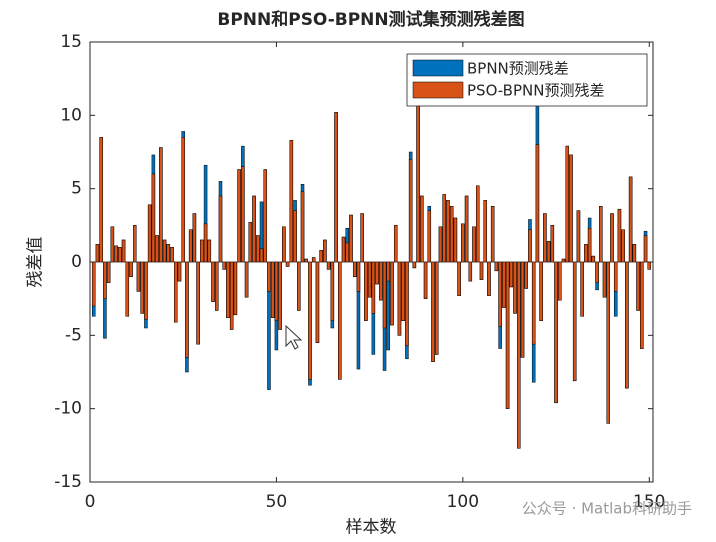 Image resolution: width=716 pixels, height=542 pixels. Describe the element at coordinates (518, 69) in the screenshot. I see `legend-label: BPNN预测残差` at that location.